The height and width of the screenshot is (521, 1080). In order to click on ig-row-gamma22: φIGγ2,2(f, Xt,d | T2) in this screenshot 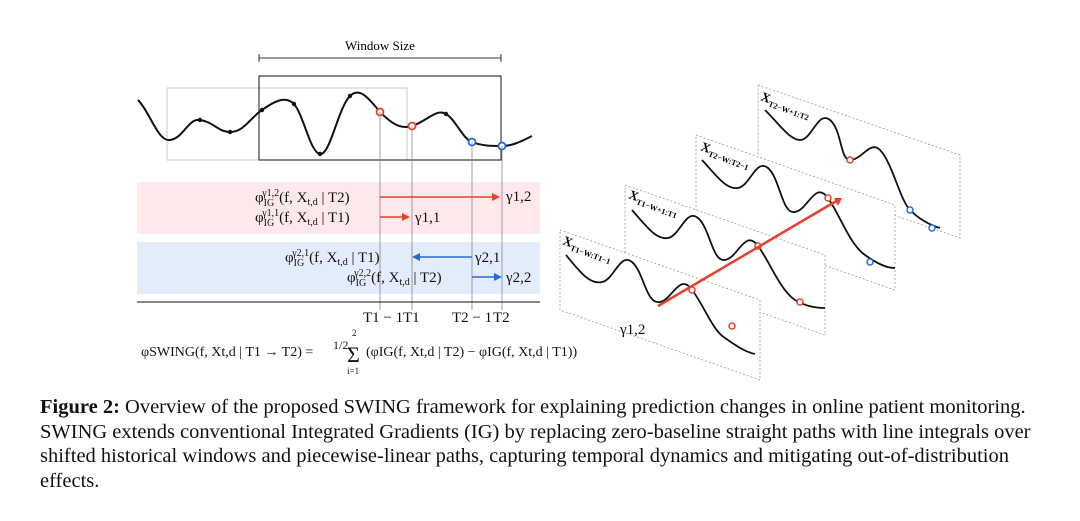, I will do `click(394, 278)`.